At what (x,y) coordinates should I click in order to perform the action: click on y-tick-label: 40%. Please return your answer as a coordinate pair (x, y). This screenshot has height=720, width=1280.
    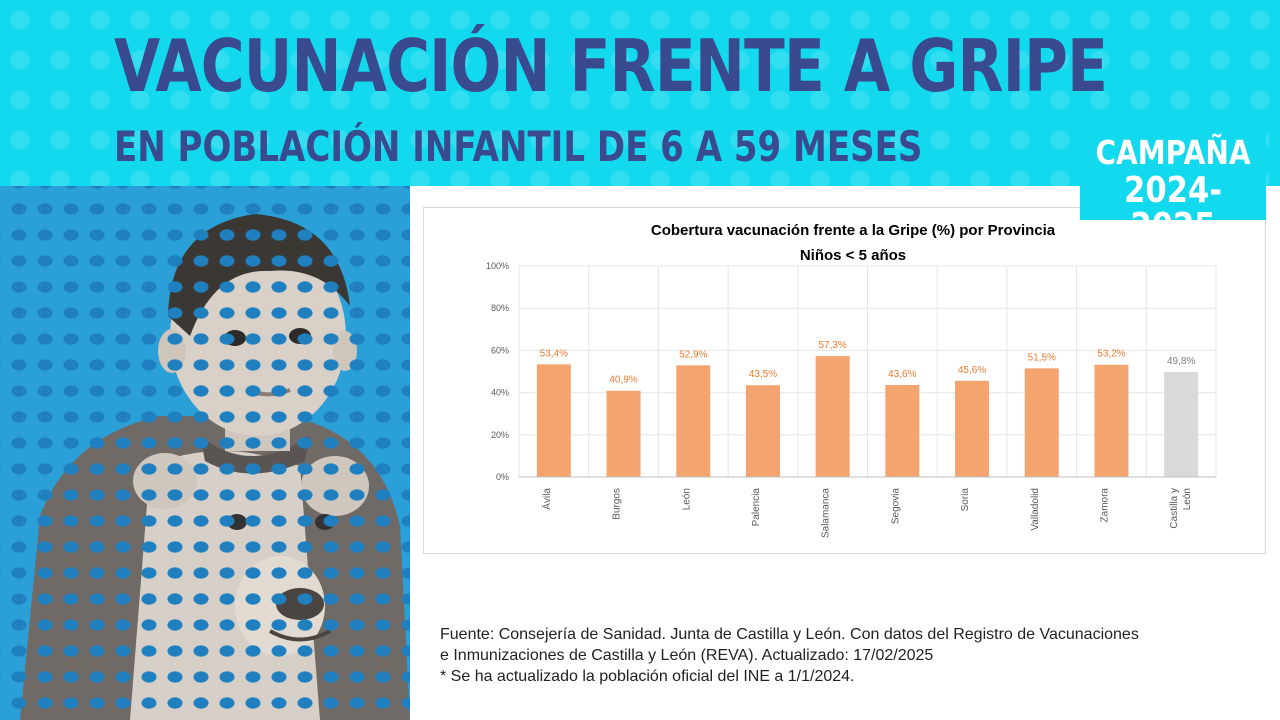
    Looking at the image, I should click on (500, 393).